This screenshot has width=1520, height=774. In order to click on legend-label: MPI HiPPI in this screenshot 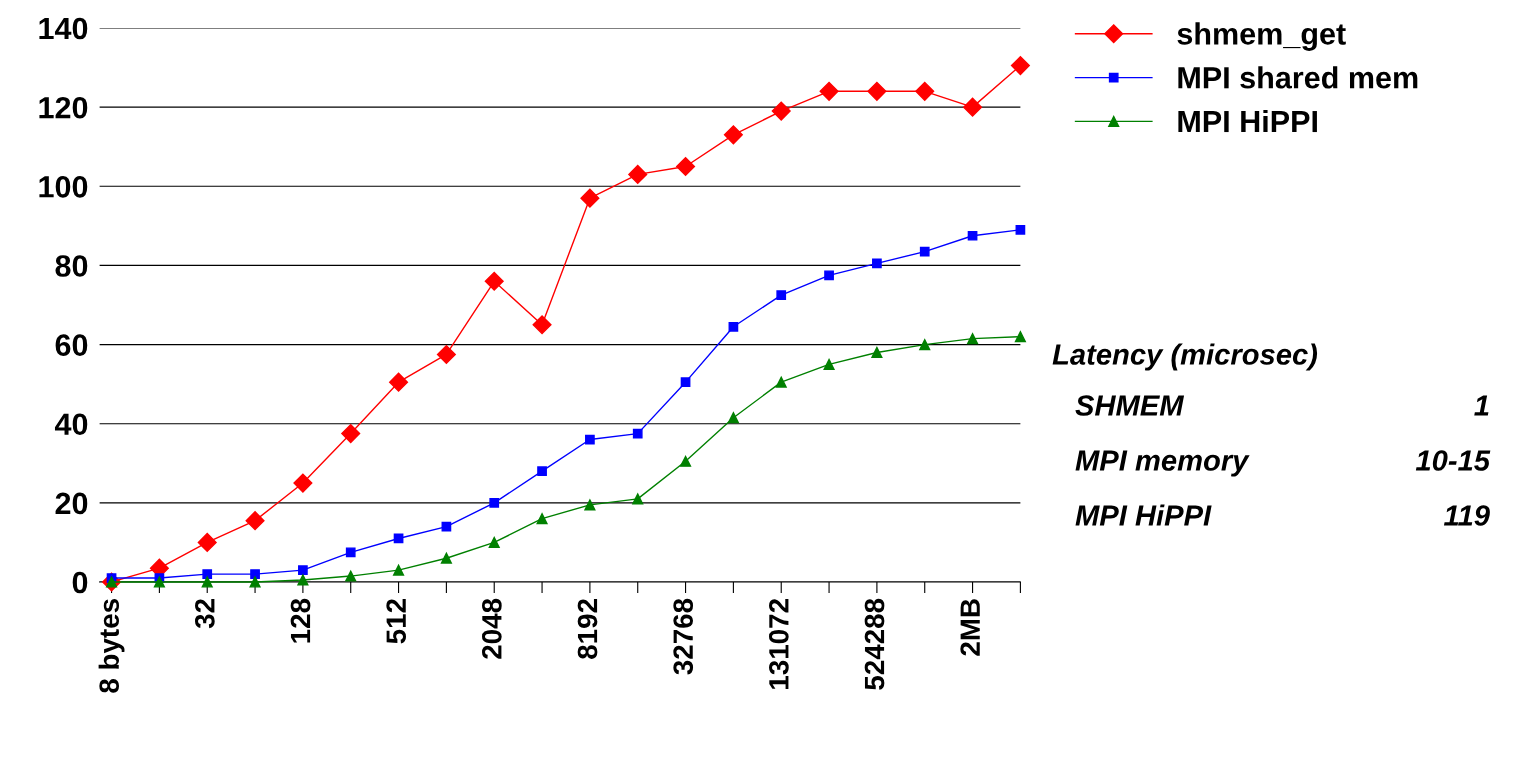, I will do `click(1247, 121)`.